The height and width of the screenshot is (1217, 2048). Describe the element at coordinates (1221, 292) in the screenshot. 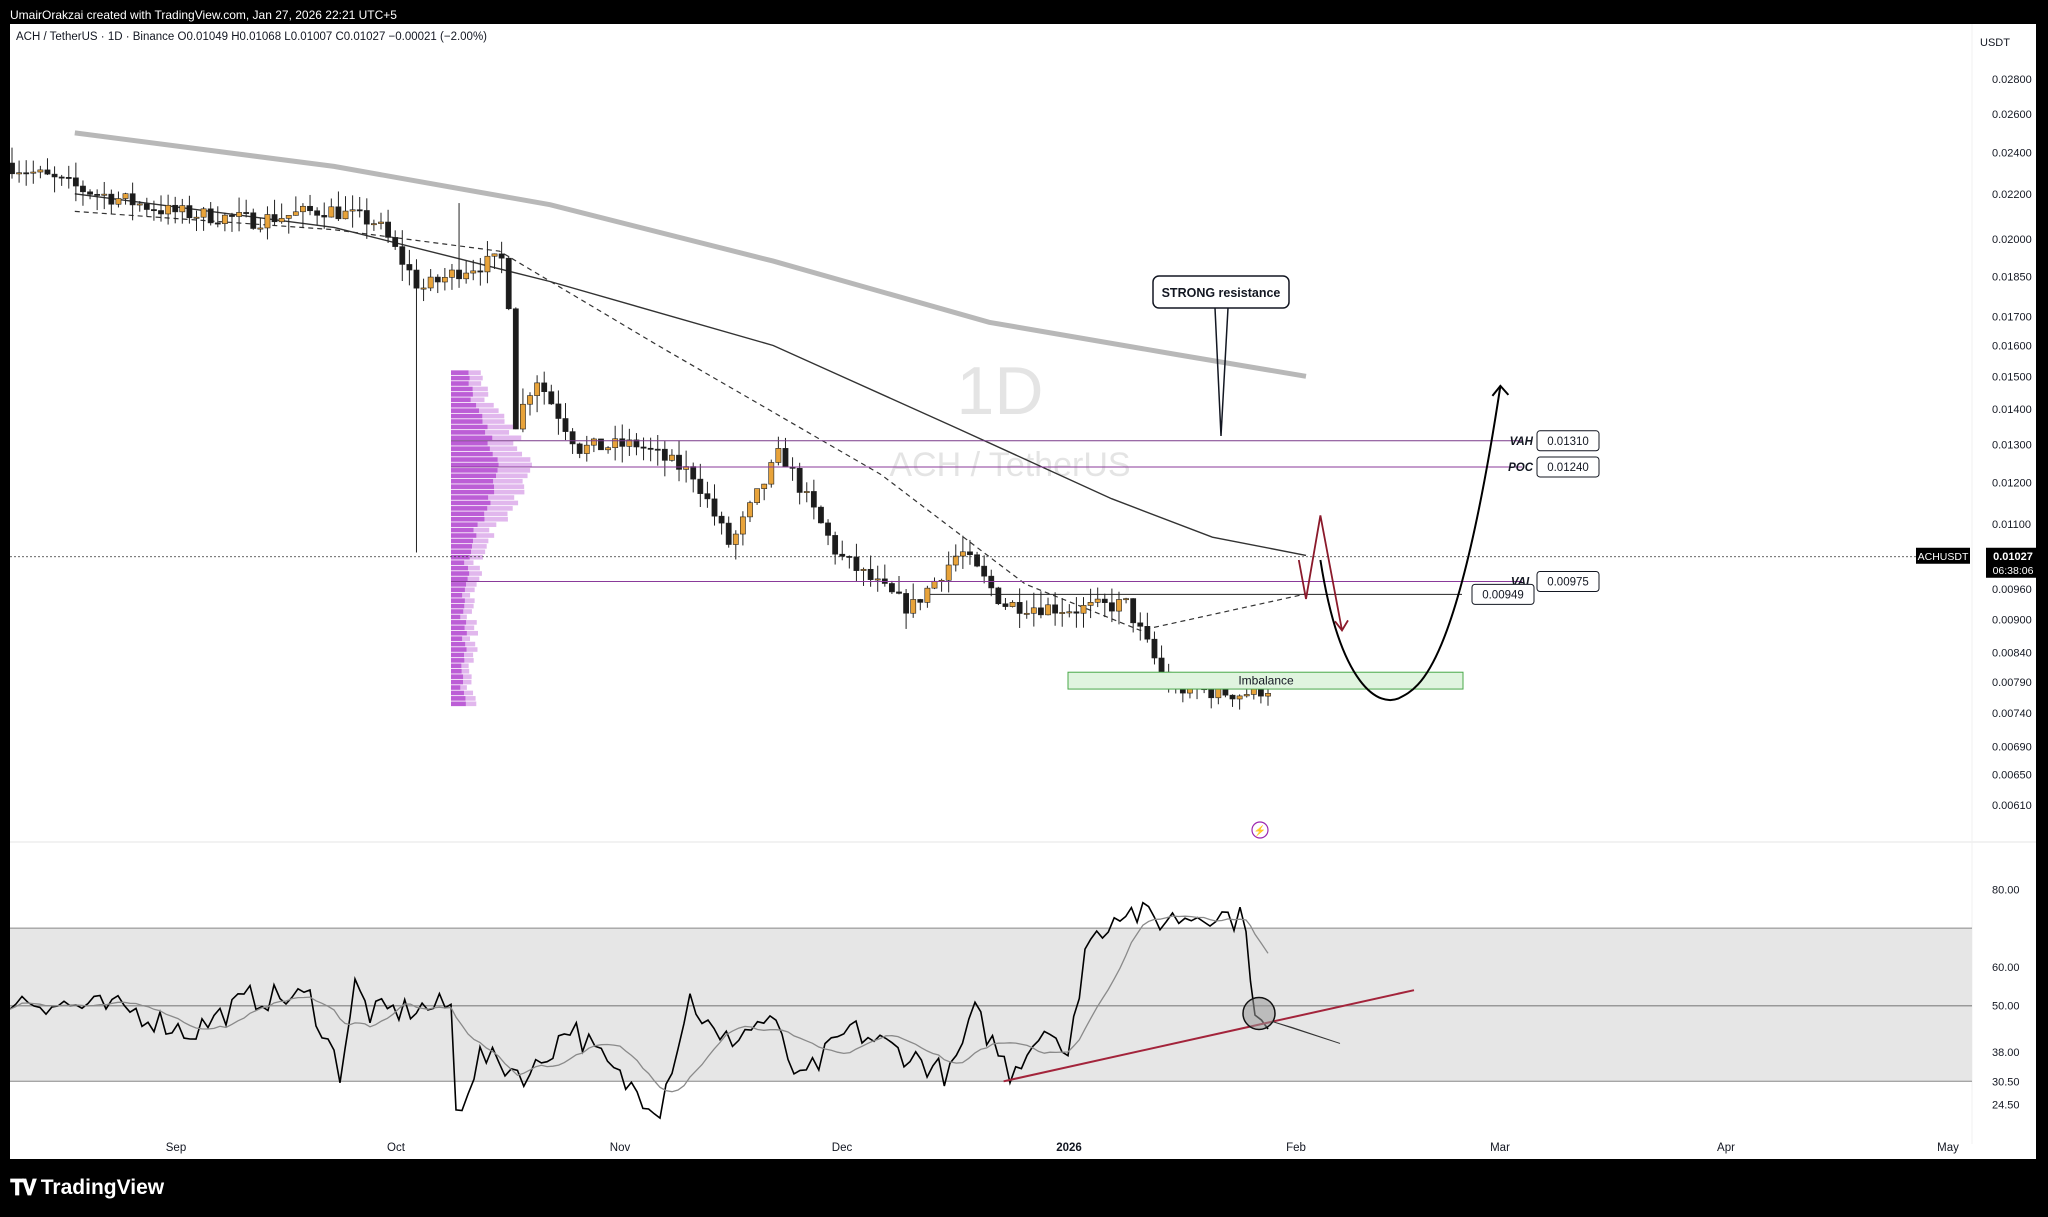

I see `resistance-callout` at that location.